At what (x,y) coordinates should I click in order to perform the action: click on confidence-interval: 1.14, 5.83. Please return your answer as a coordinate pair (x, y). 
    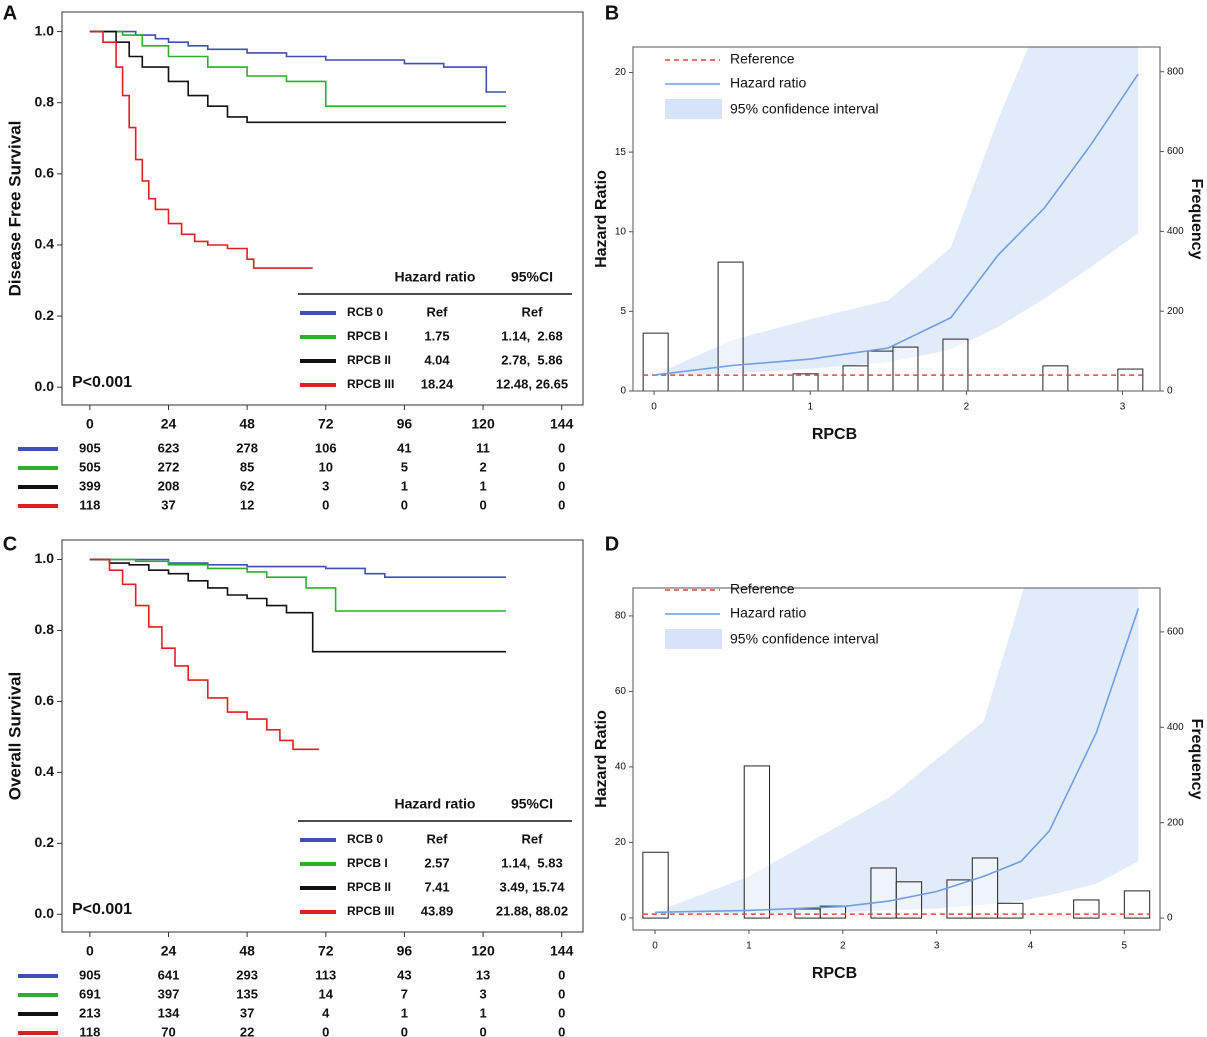
    Looking at the image, I should click on (531, 862).